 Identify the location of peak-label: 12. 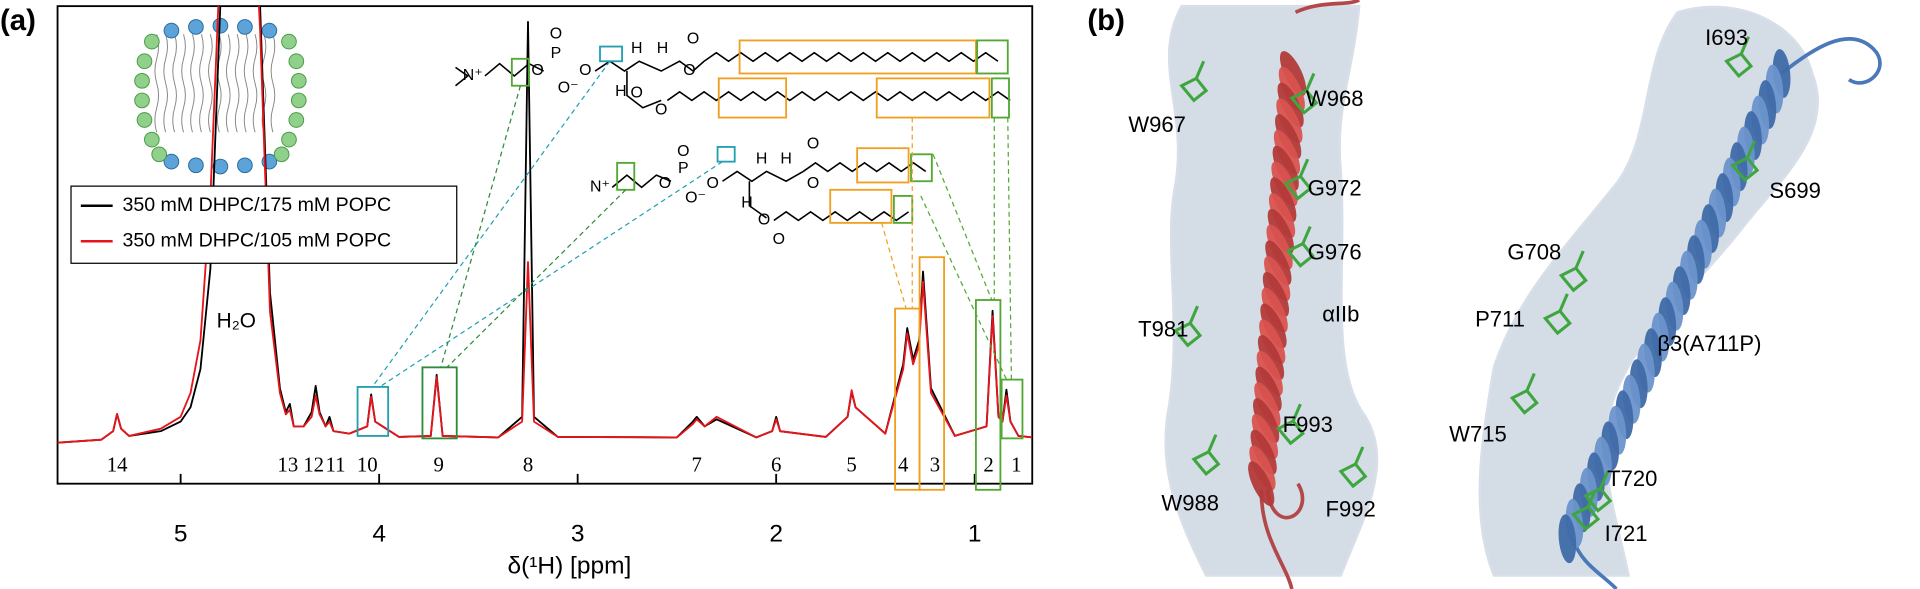
(313, 464).